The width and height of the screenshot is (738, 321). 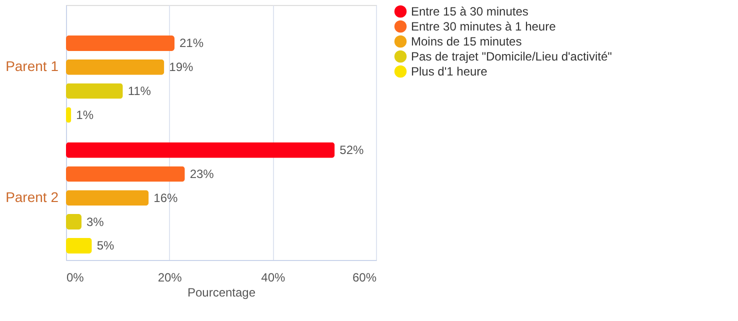 I want to click on x-axis-title: Pourcentage, so click(x=221, y=293).